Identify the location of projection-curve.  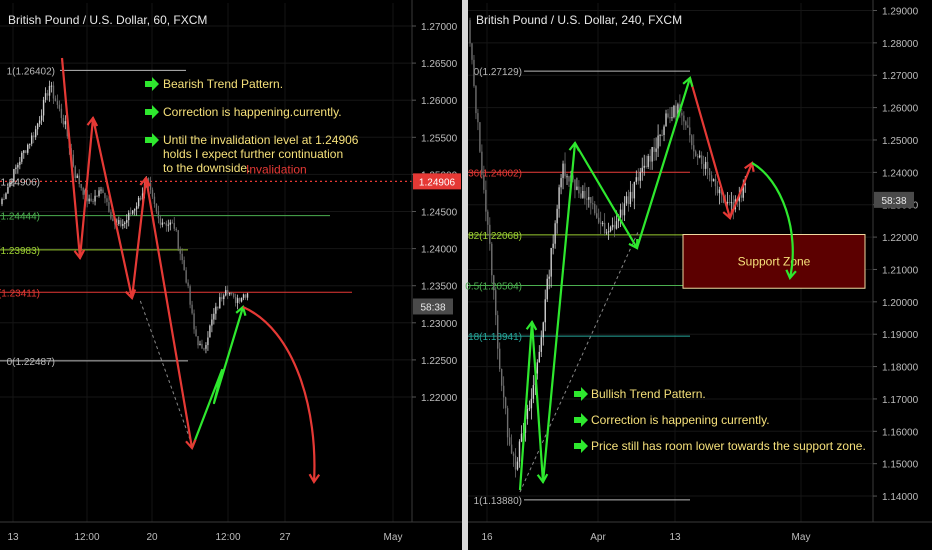
(279, 394).